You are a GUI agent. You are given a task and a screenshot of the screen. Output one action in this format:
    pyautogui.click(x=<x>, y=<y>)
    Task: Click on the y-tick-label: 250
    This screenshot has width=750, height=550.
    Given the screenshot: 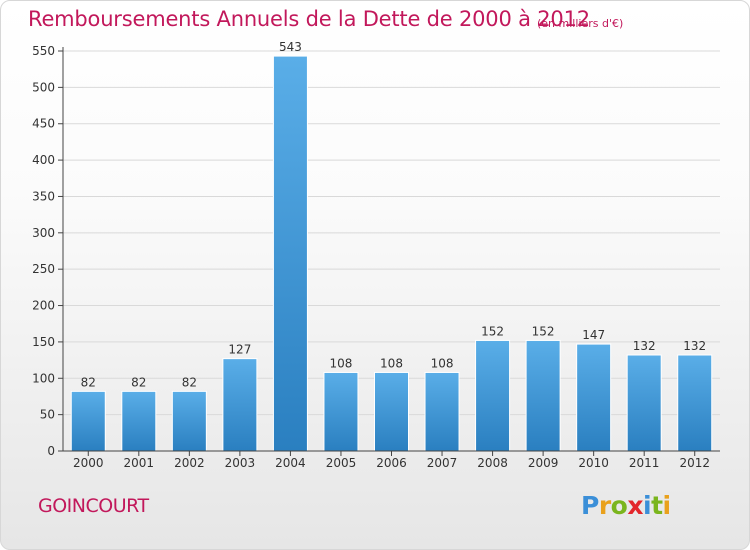 What is the action you would take?
    pyautogui.click(x=43, y=269)
    